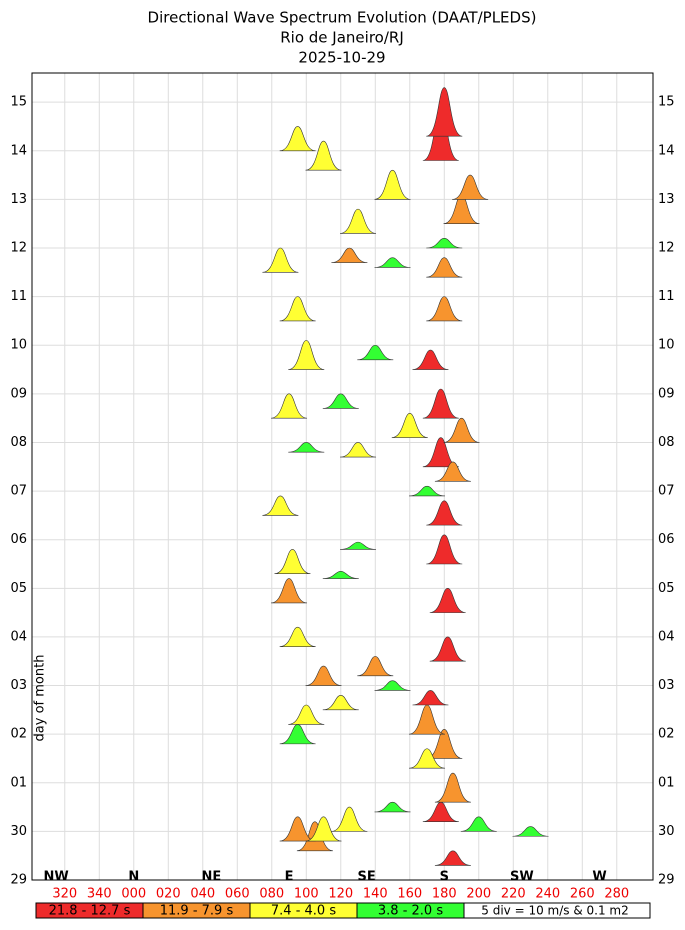 The image size is (685, 930). What do you see at coordinates (409, 894) in the screenshot?
I see `x-tick-label: 160` at bounding box center [409, 894].